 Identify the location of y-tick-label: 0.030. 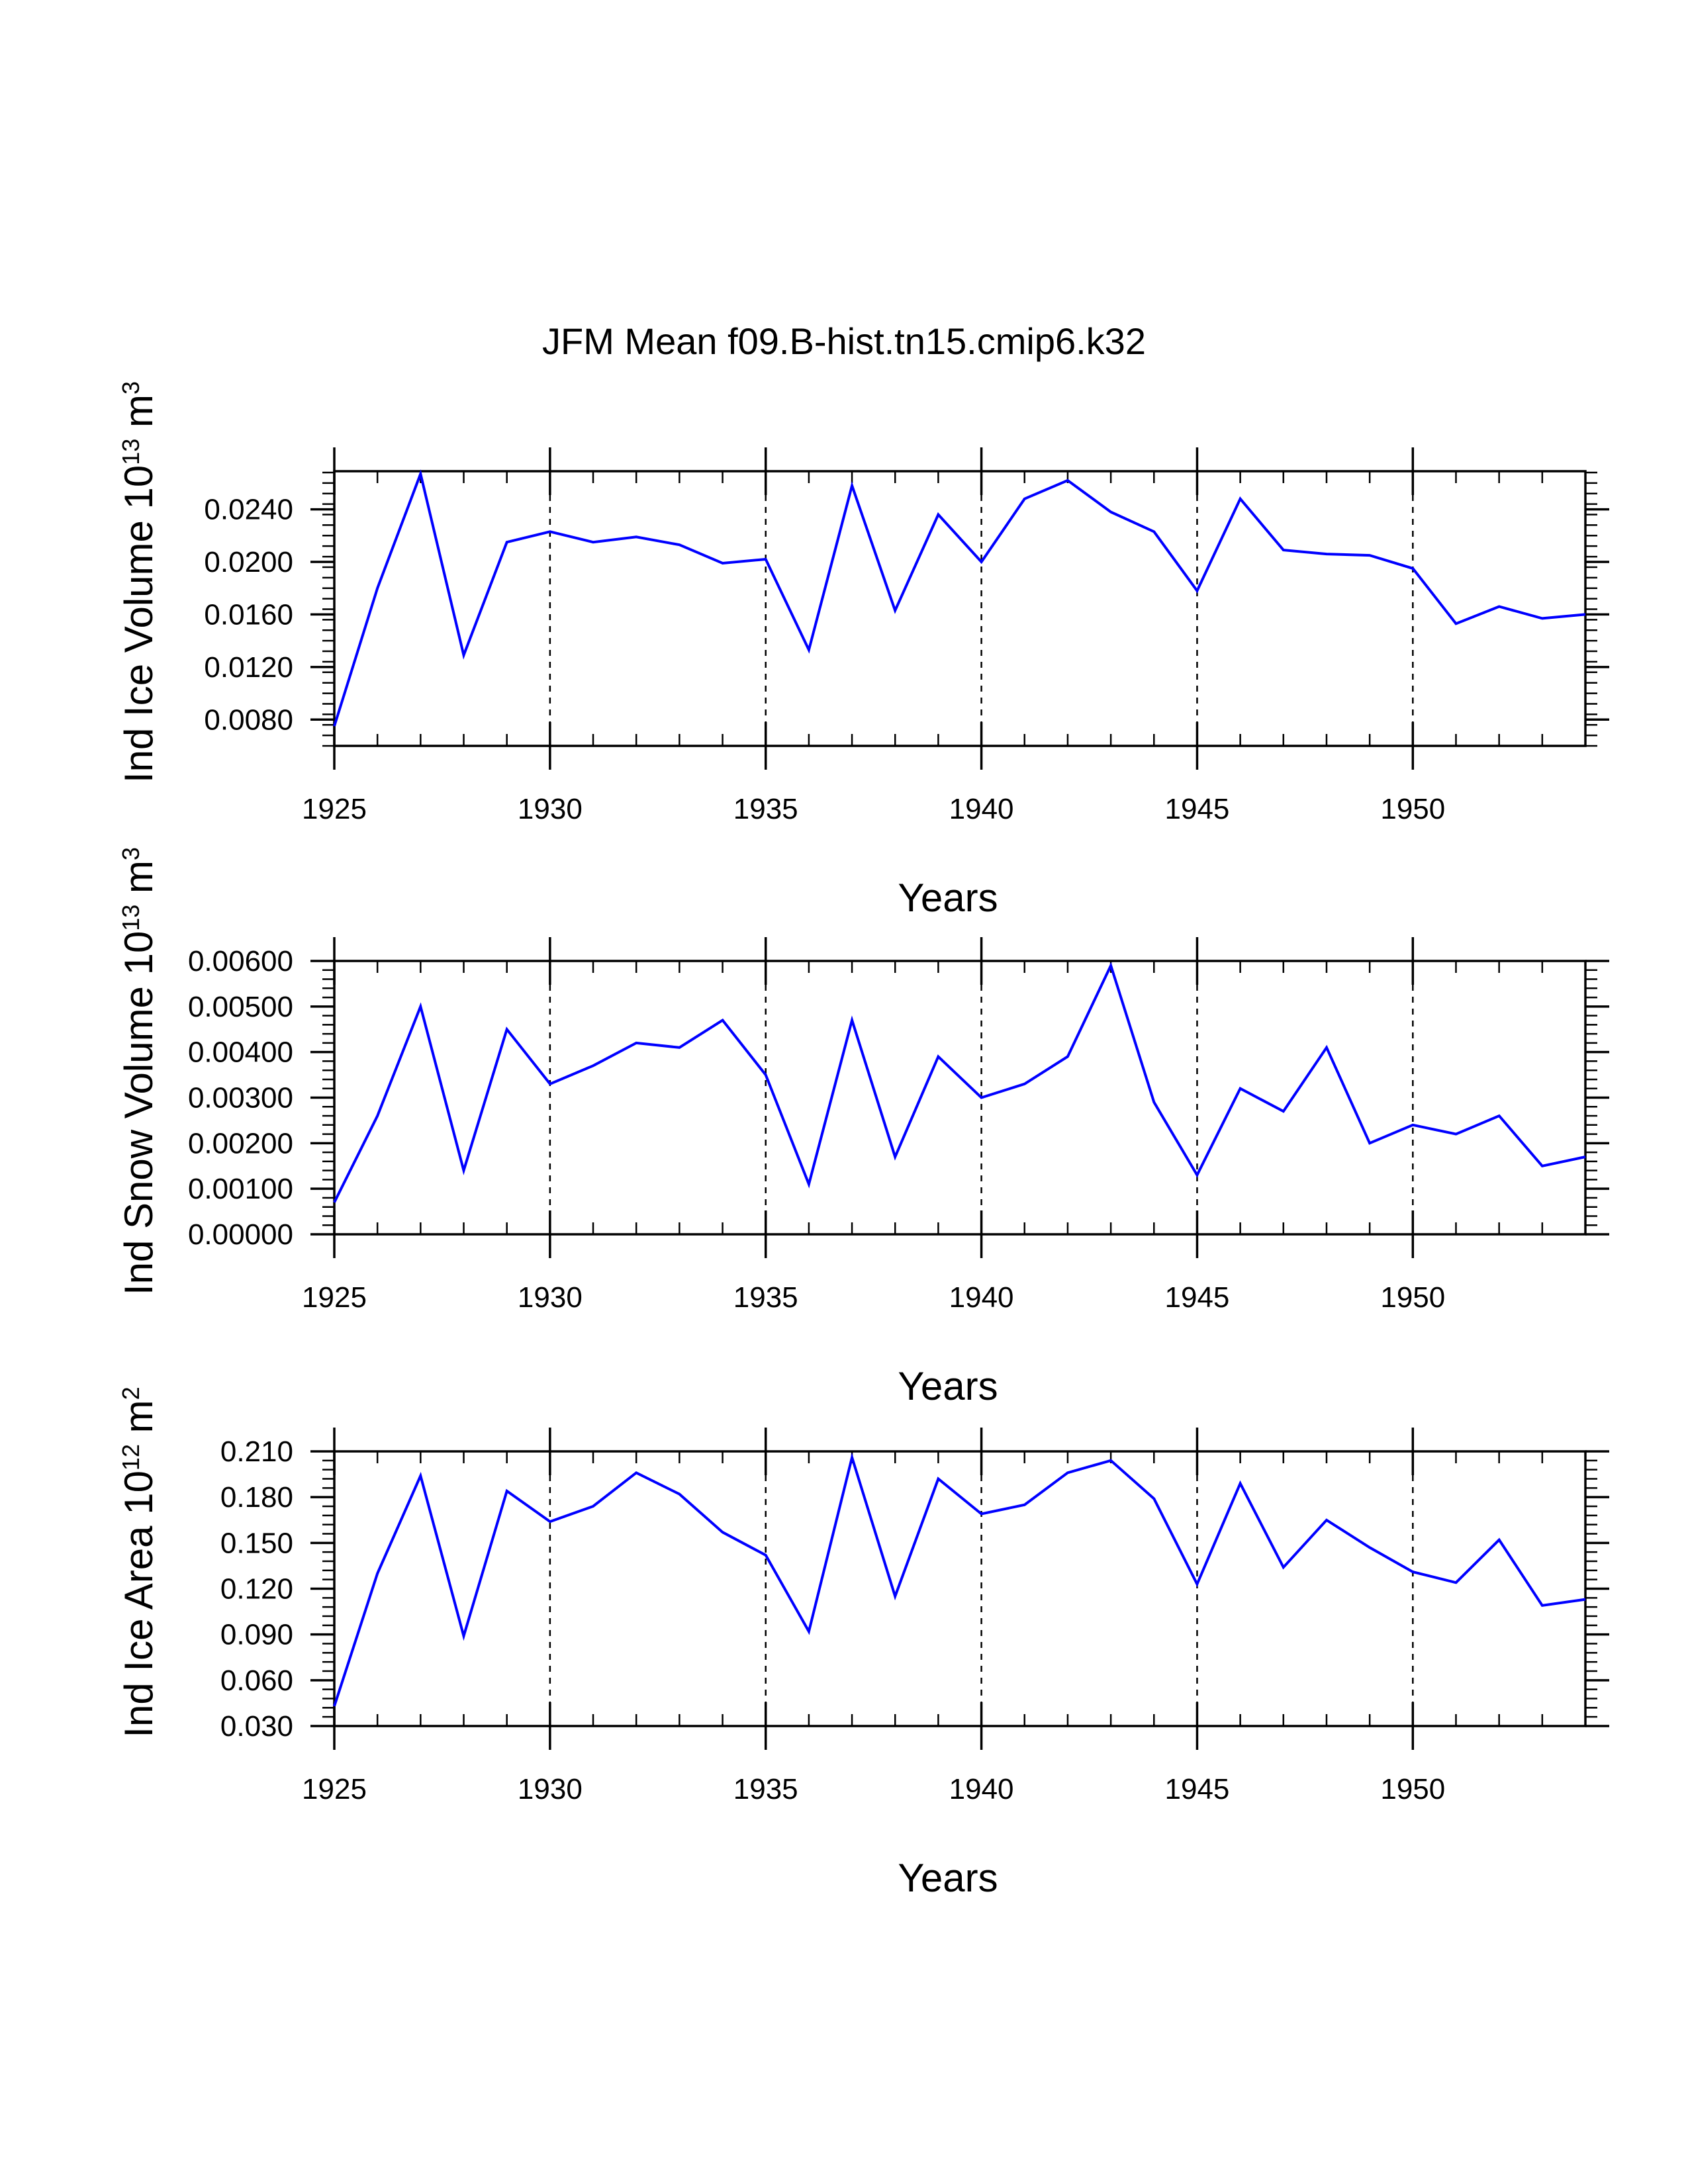
(256, 1726).